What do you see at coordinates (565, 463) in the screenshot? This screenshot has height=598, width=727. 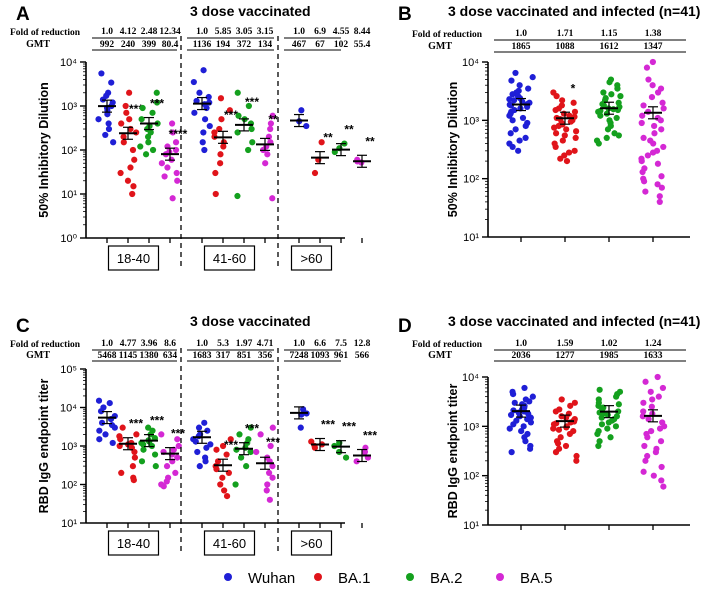 I see `series-ba1` at bounding box center [565, 463].